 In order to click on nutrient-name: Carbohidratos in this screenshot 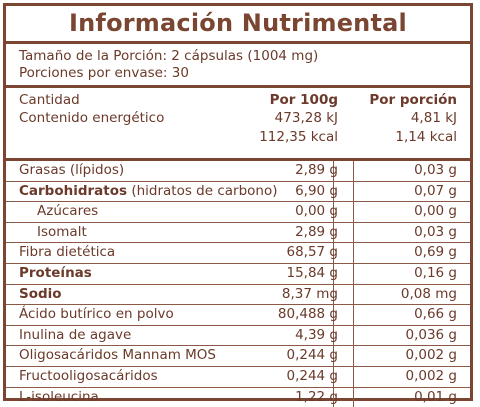, I will do `click(73, 190)`.